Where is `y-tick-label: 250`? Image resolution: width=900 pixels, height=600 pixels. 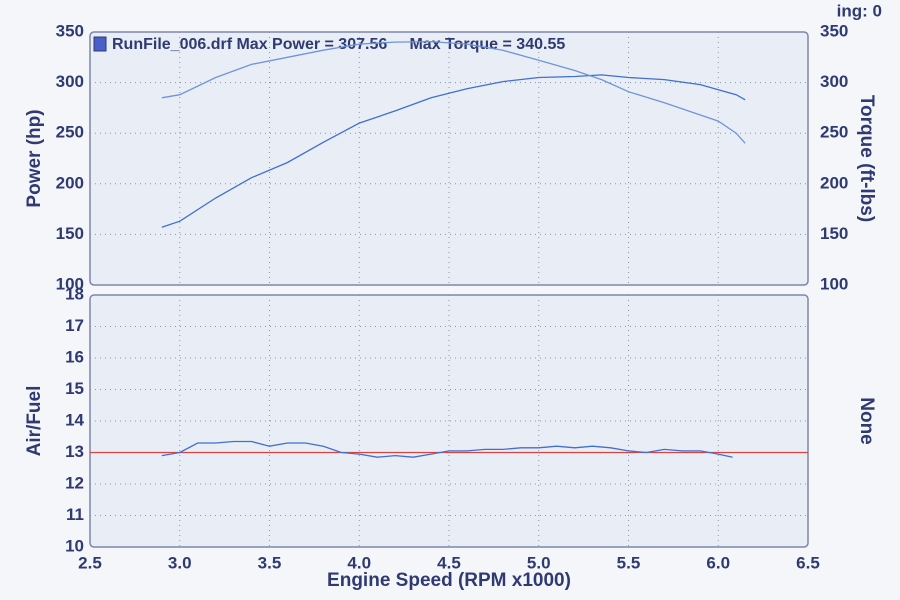
y-tick-label: 250 is located at coordinates (70, 132).